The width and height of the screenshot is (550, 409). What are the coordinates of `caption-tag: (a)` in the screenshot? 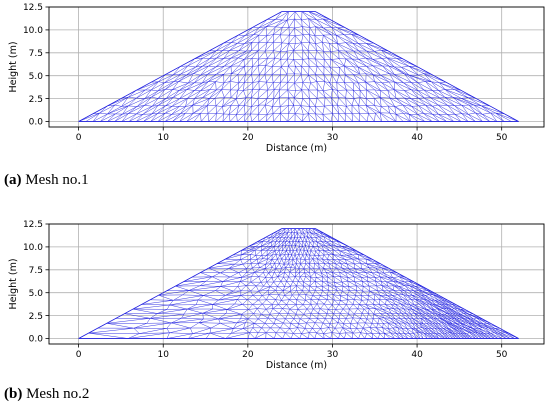 It's located at (13, 180).